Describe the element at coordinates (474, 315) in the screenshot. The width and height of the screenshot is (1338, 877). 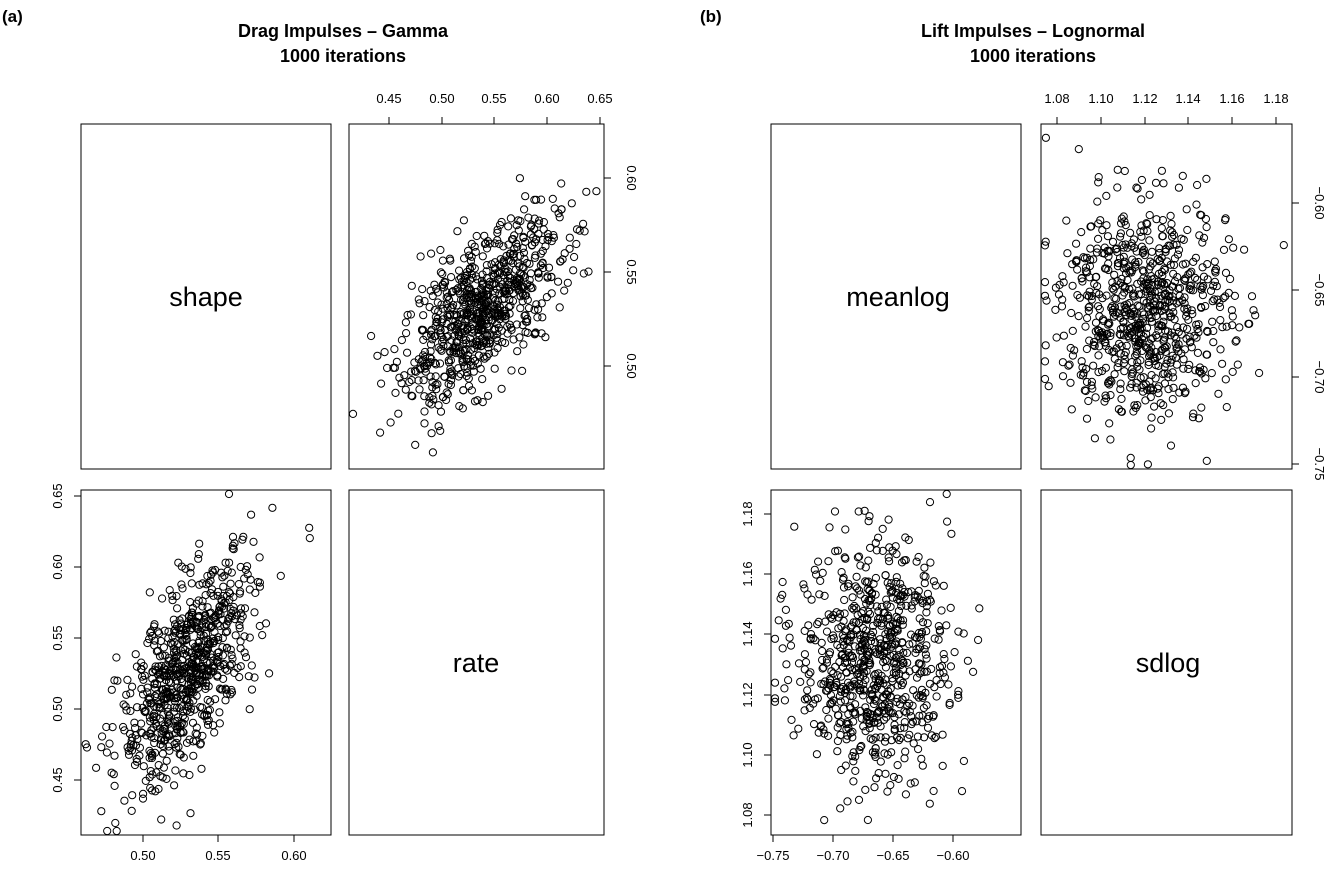
I see `panel-a-scatter-top-right-points` at that location.